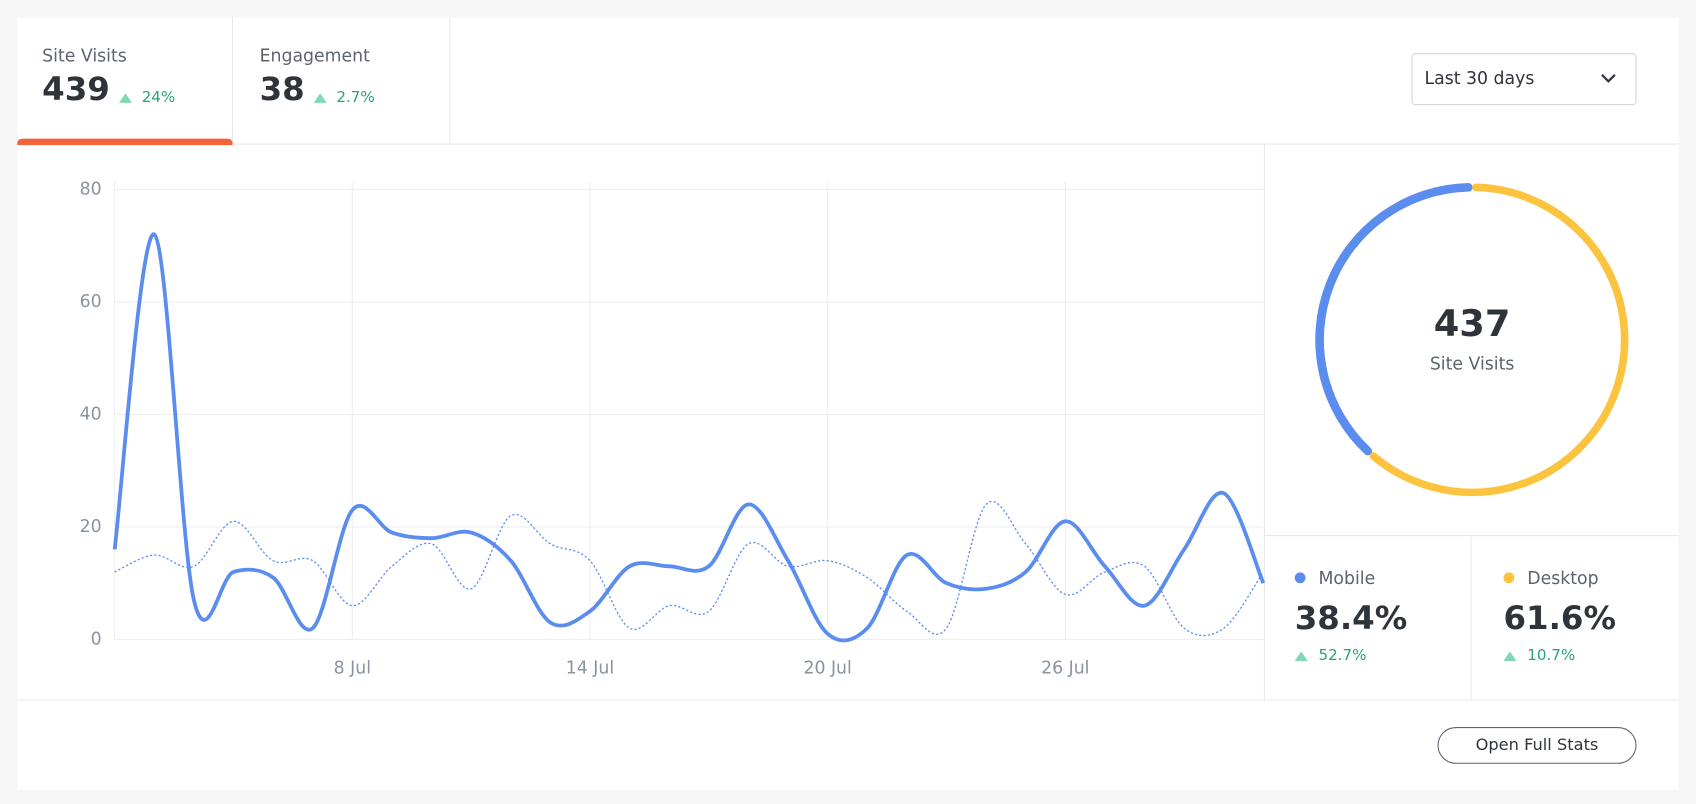 Image resolution: width=1696 pixels, height=804 pixels. Describe the element at coordinates (827, 669) in the screenshot. I see `x-tick-label: 20 Jul` at that location.